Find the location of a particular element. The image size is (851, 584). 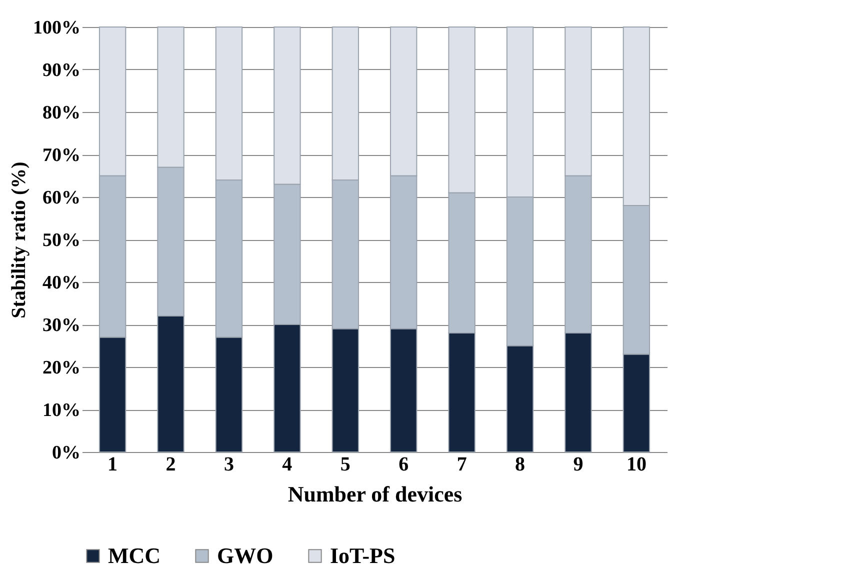

x-axis-title: Number of devices is located at coordinates (375, 494).